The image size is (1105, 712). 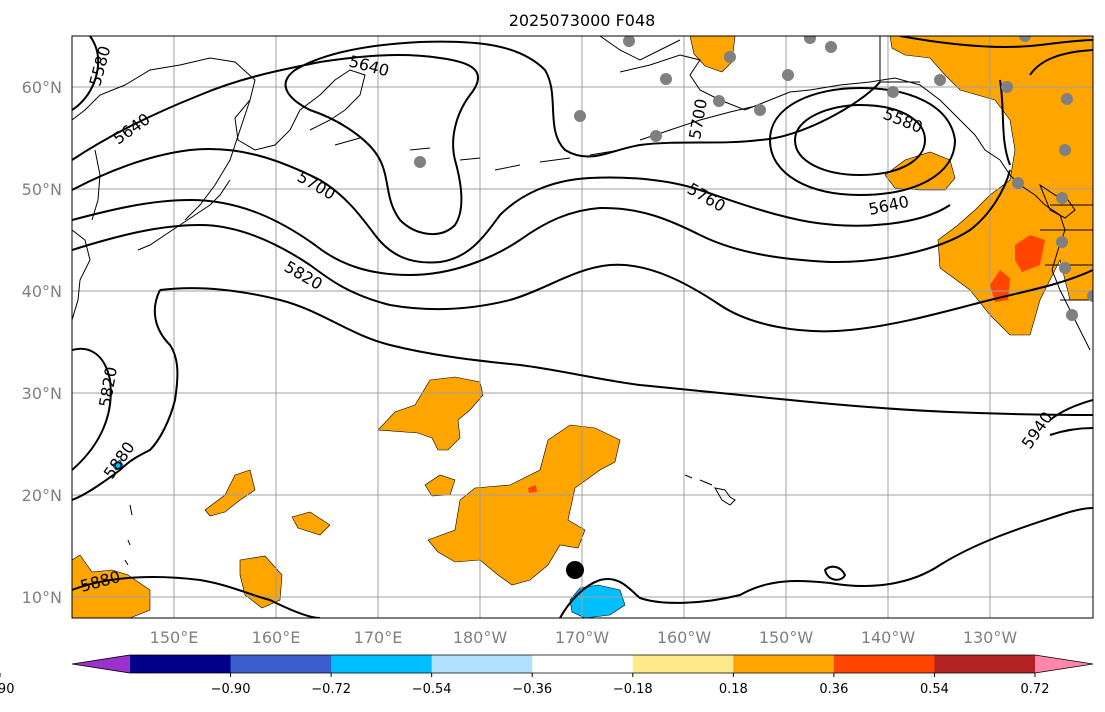 What do you see at coordinates (575, 570) in the screenshot?
I see `center-marker` at bounding box center [575, 570].